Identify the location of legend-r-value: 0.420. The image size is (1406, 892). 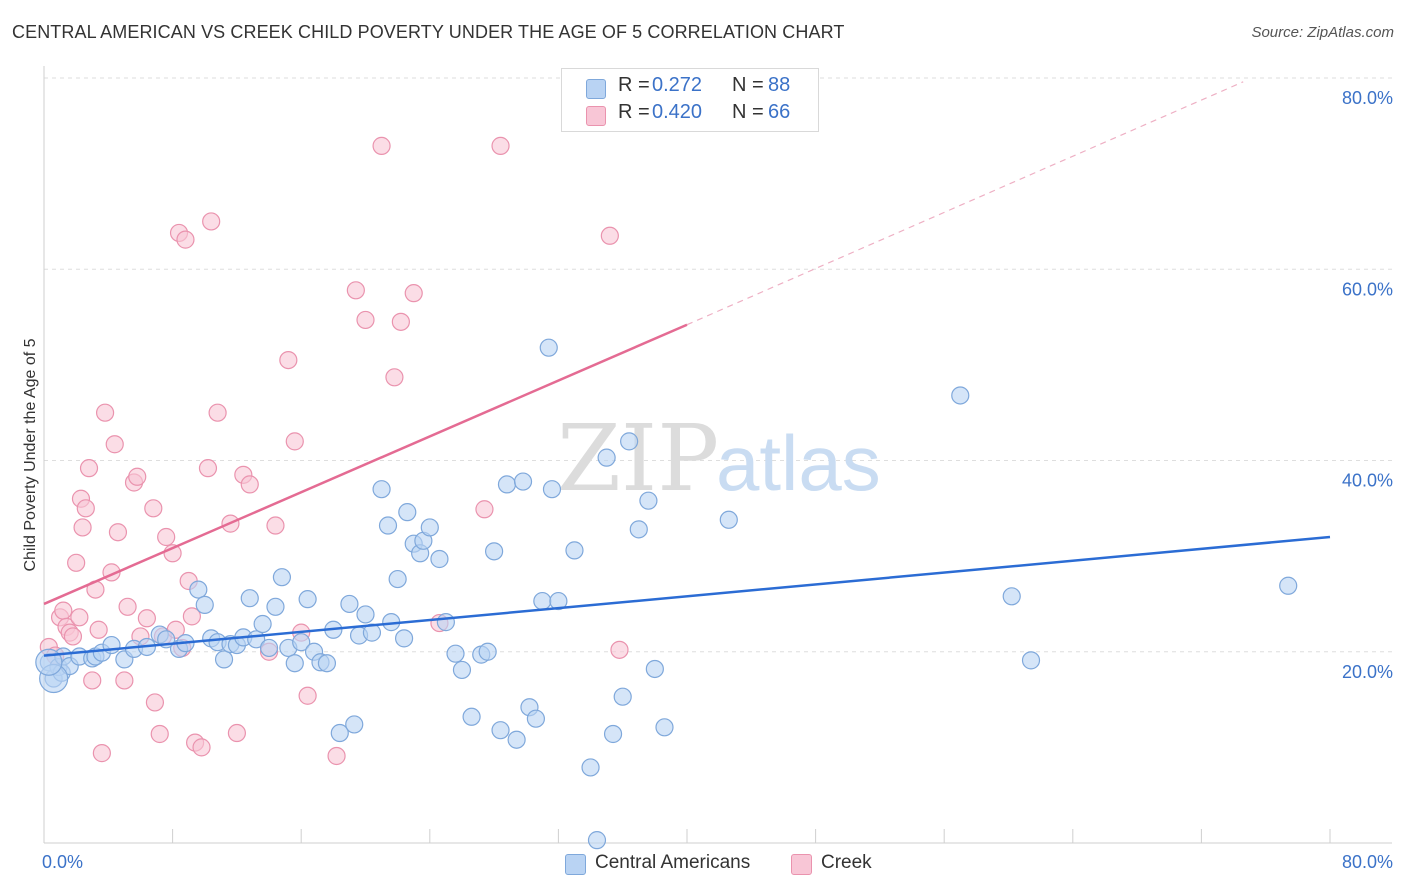
(677, 112).